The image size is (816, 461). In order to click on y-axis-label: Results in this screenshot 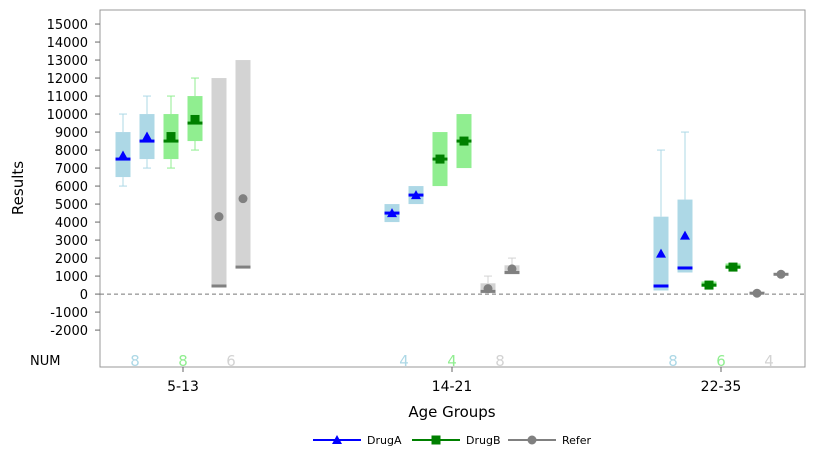, I will do `click(18, 188)`.